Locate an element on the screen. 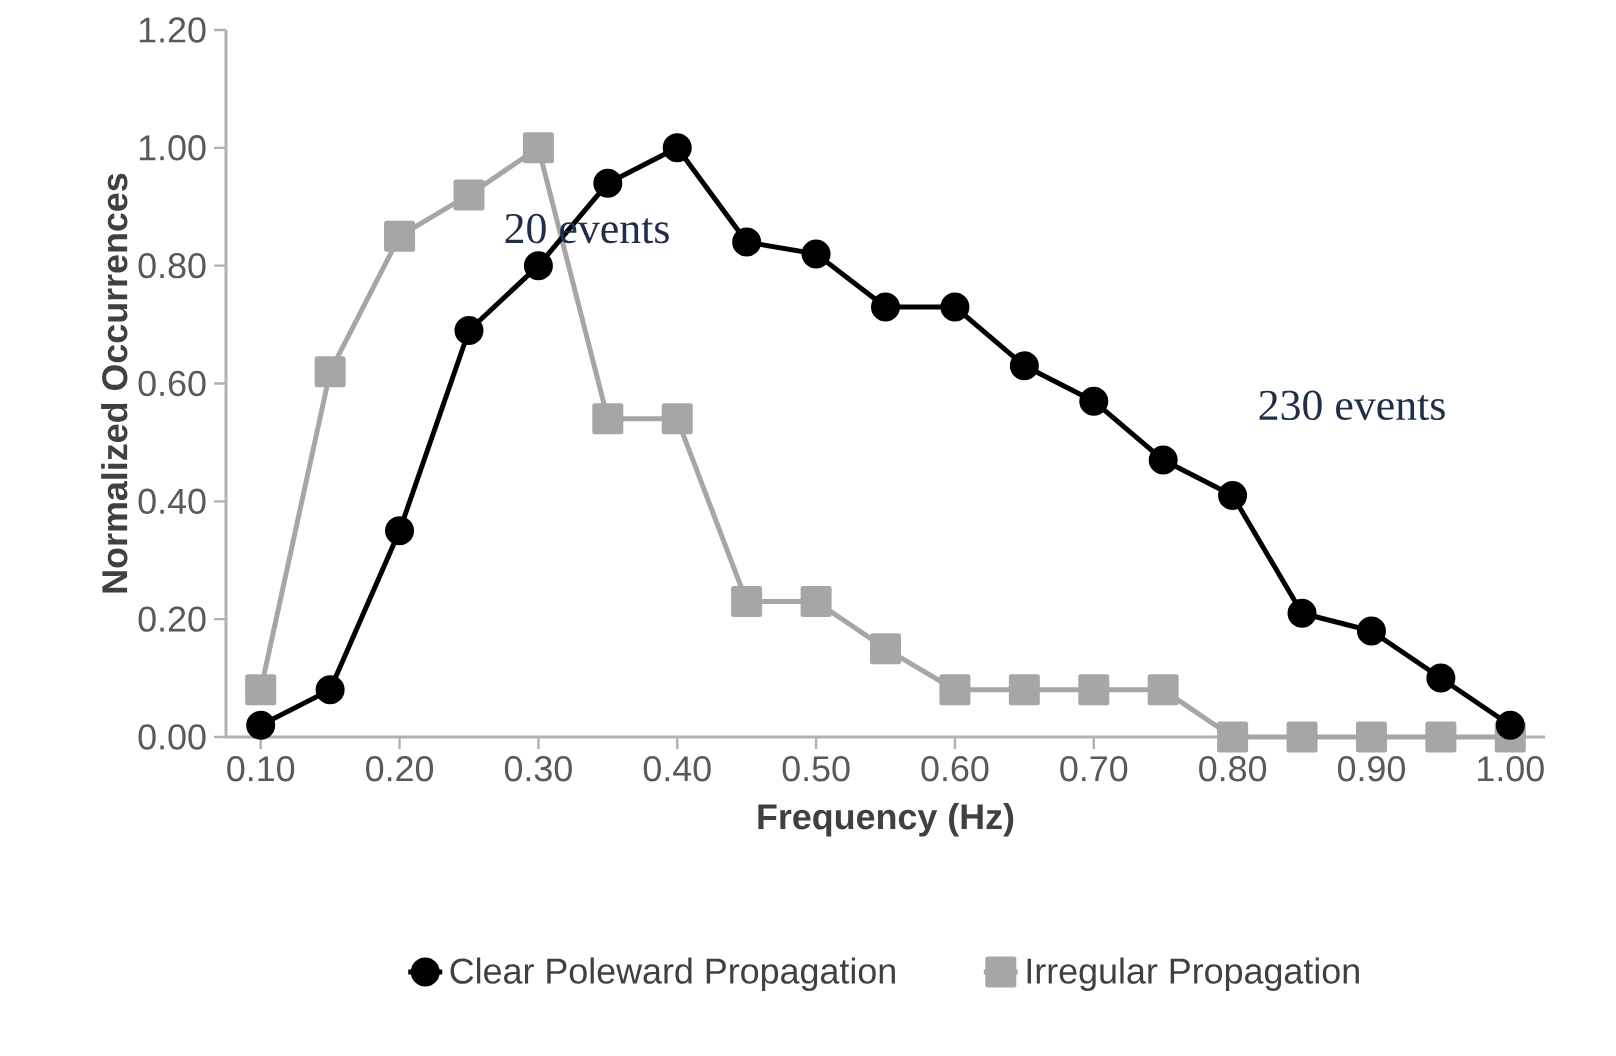 The height and width of the screenshot is (1056, 1616). y-tick-label: 1.20 is located at coordinates (172, 30).